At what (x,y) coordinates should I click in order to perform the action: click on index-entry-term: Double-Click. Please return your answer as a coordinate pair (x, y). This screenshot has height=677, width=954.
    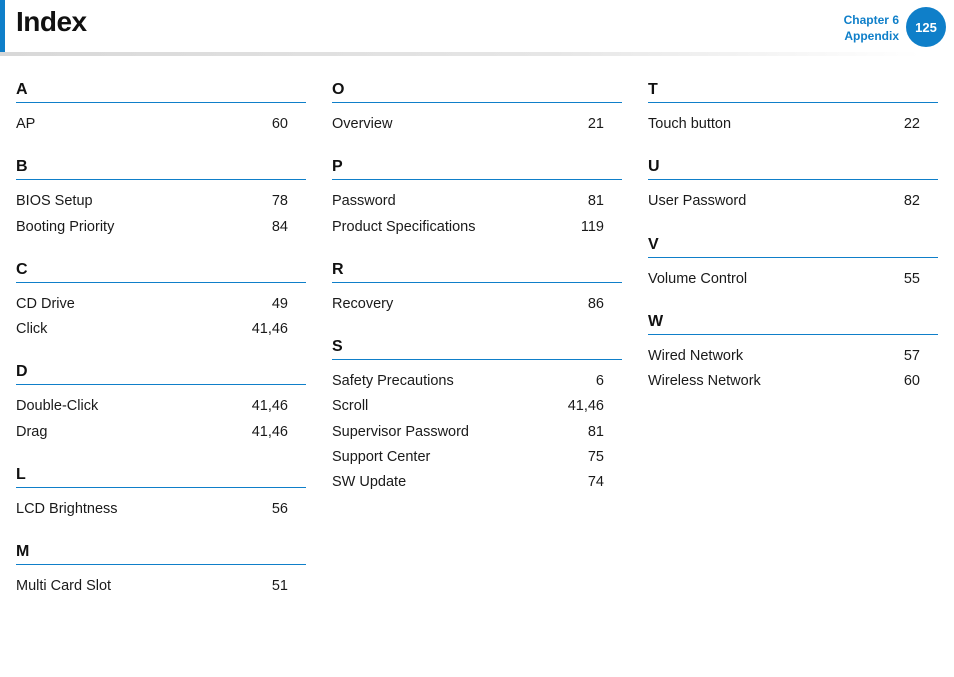
    Looking at the image, I should click on (57, 406).